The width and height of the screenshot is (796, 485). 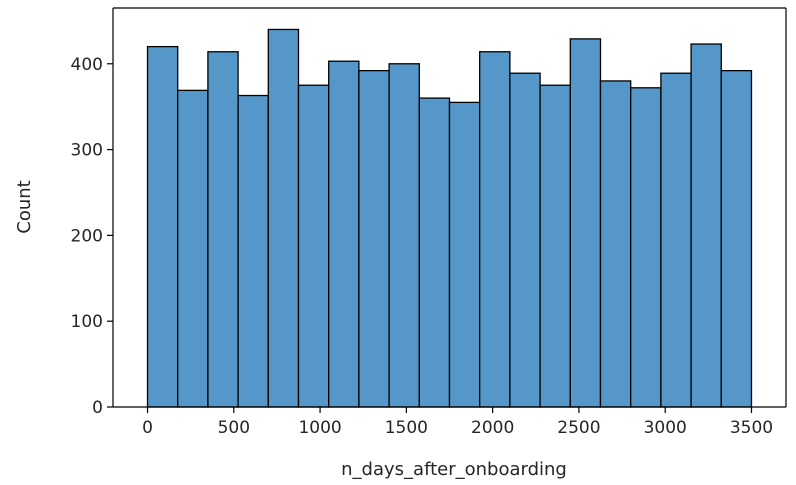 What do you see at coordinates (665, 428) in the screenshot?
I see `x-tick-label: 3000` at bounding box center [665, 428].